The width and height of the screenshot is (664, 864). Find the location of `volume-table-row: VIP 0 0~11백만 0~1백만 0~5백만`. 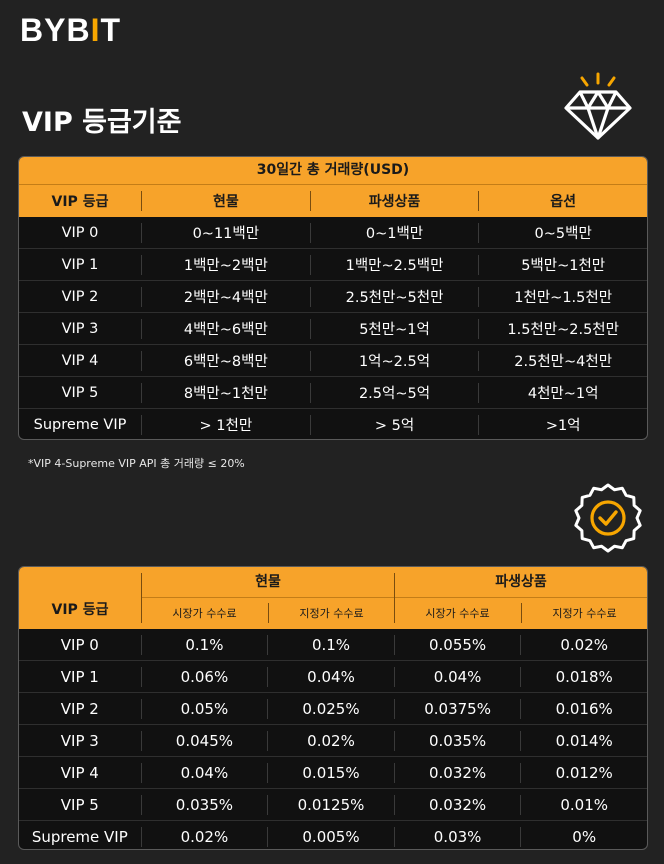

volume-table-row: VIP 0 0~11백만 0~1백만 0~5백만 is located at coordinates (333, 232).